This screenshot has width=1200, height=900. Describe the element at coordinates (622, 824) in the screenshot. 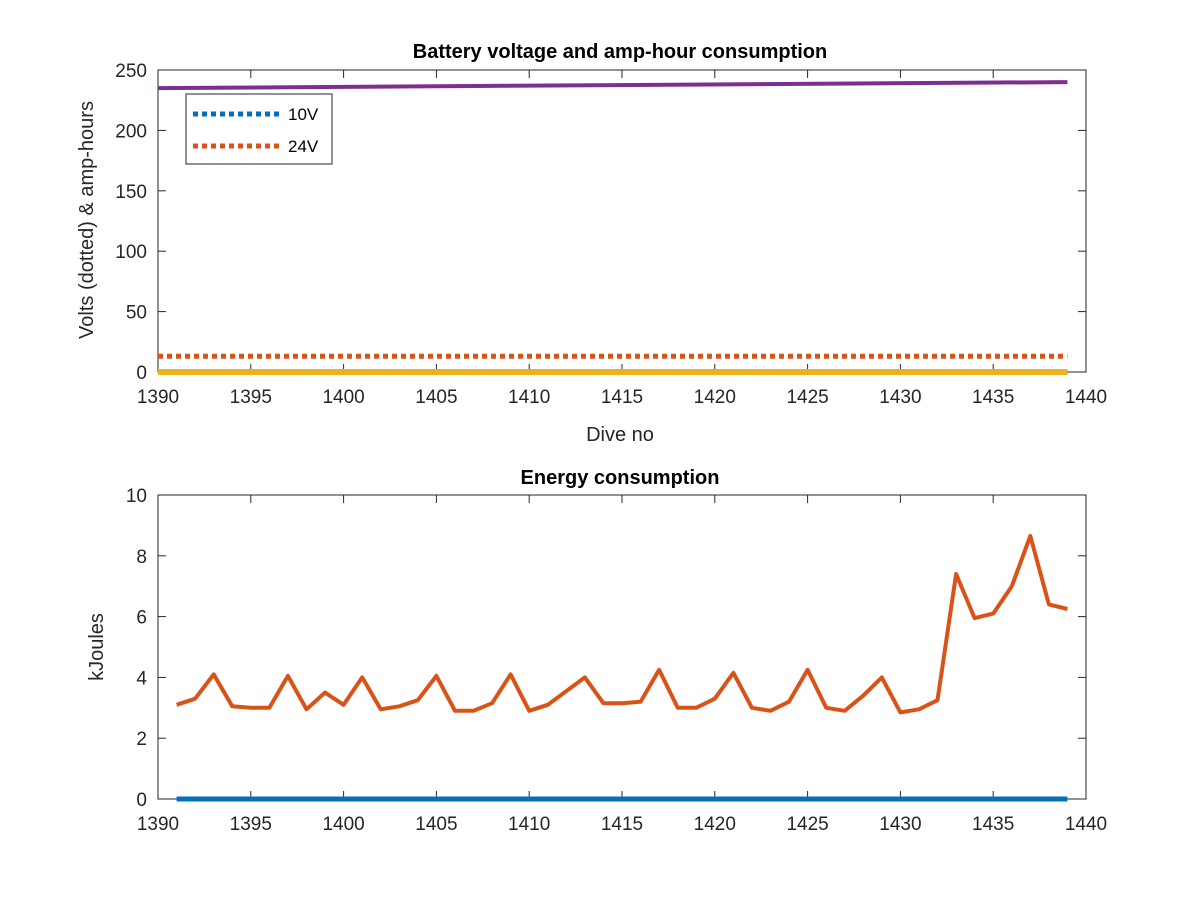

I see `bottom-x-tick-label: 1415` at that location.